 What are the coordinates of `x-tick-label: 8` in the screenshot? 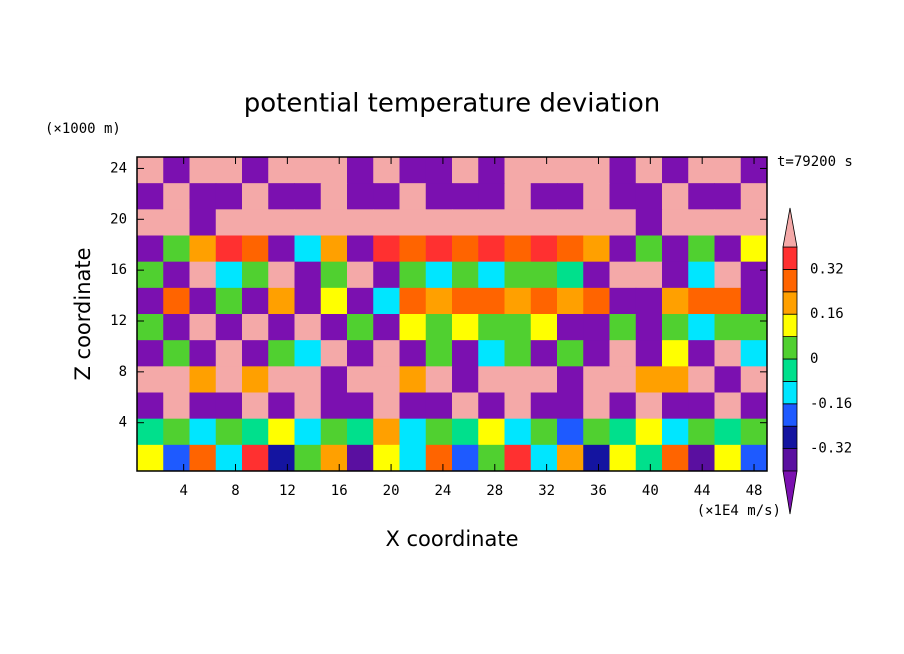 It's located at (235, 491).